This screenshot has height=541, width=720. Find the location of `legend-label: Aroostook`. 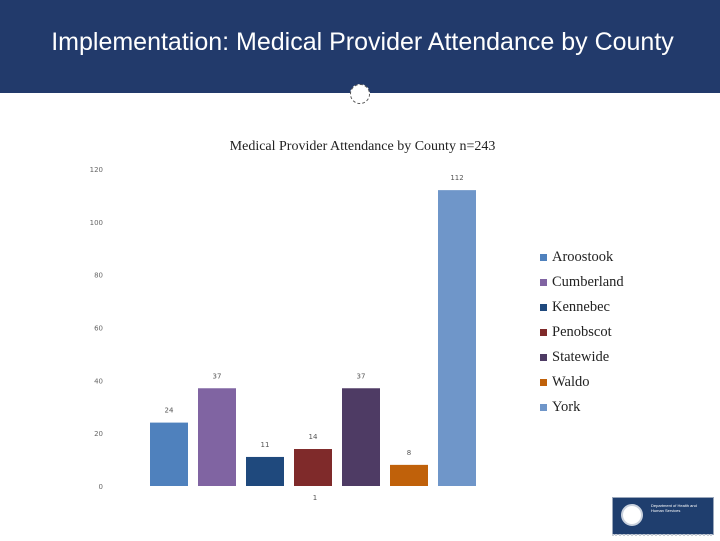

legend-label: Aroostook is located at coordinates (583, 257).